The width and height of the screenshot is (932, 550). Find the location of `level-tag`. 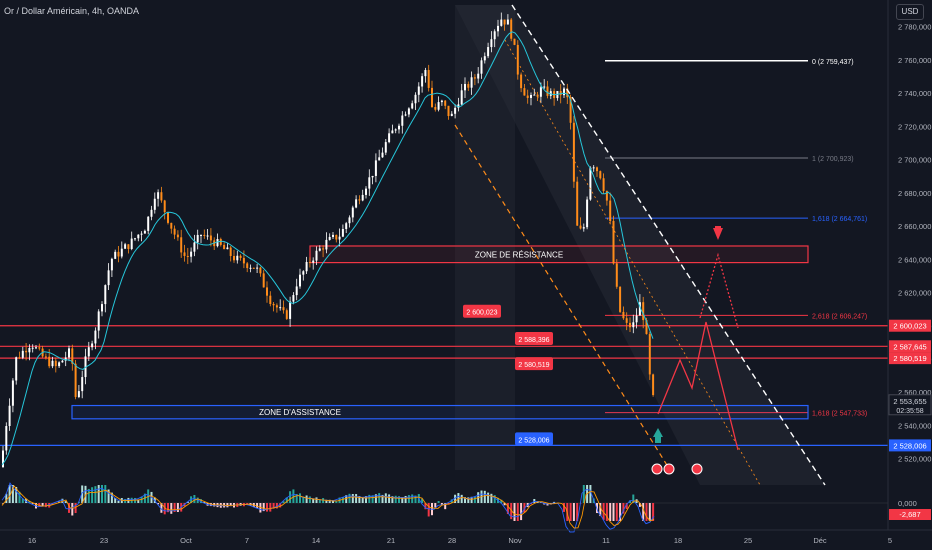

level-tag is located at coordinates (534, 439).